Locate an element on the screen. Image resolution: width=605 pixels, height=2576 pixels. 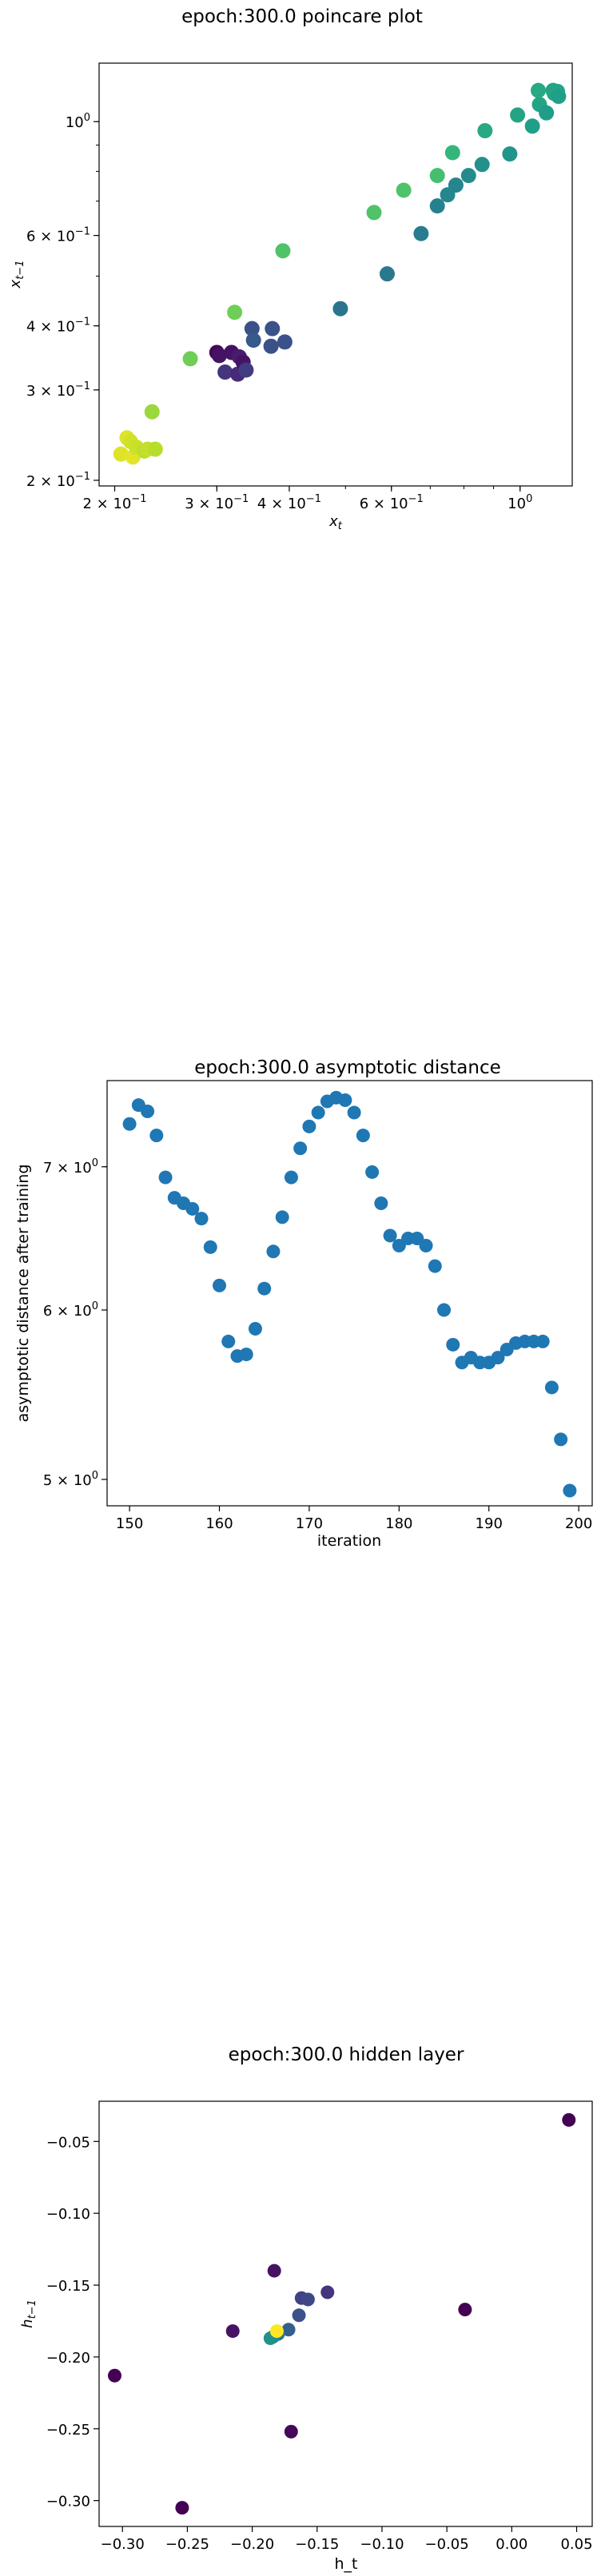
y-tick-label: 6 × 100 is located at coordinates (70, 1310).